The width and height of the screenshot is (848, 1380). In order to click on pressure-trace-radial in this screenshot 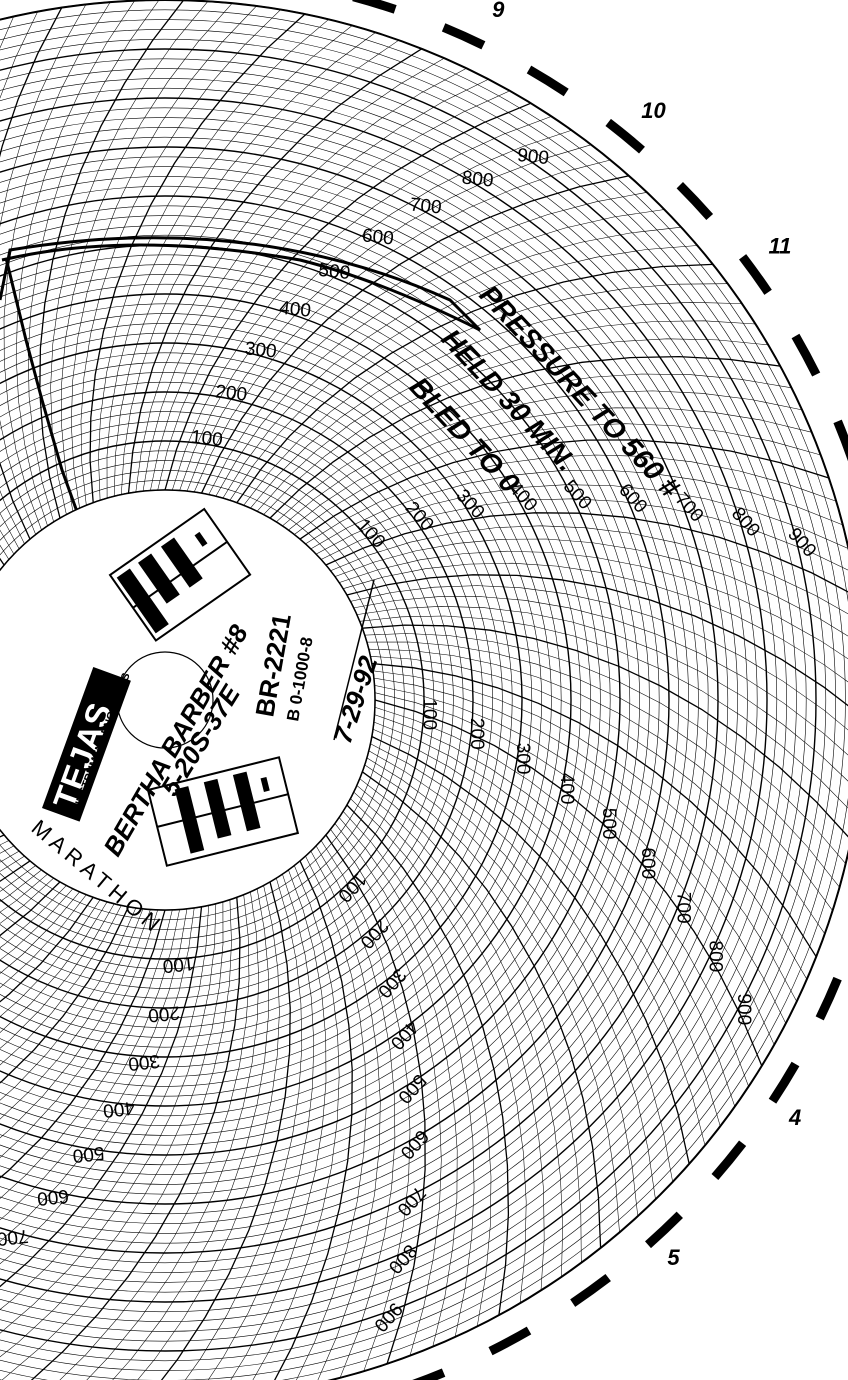, I will do `click(43, 389)`.